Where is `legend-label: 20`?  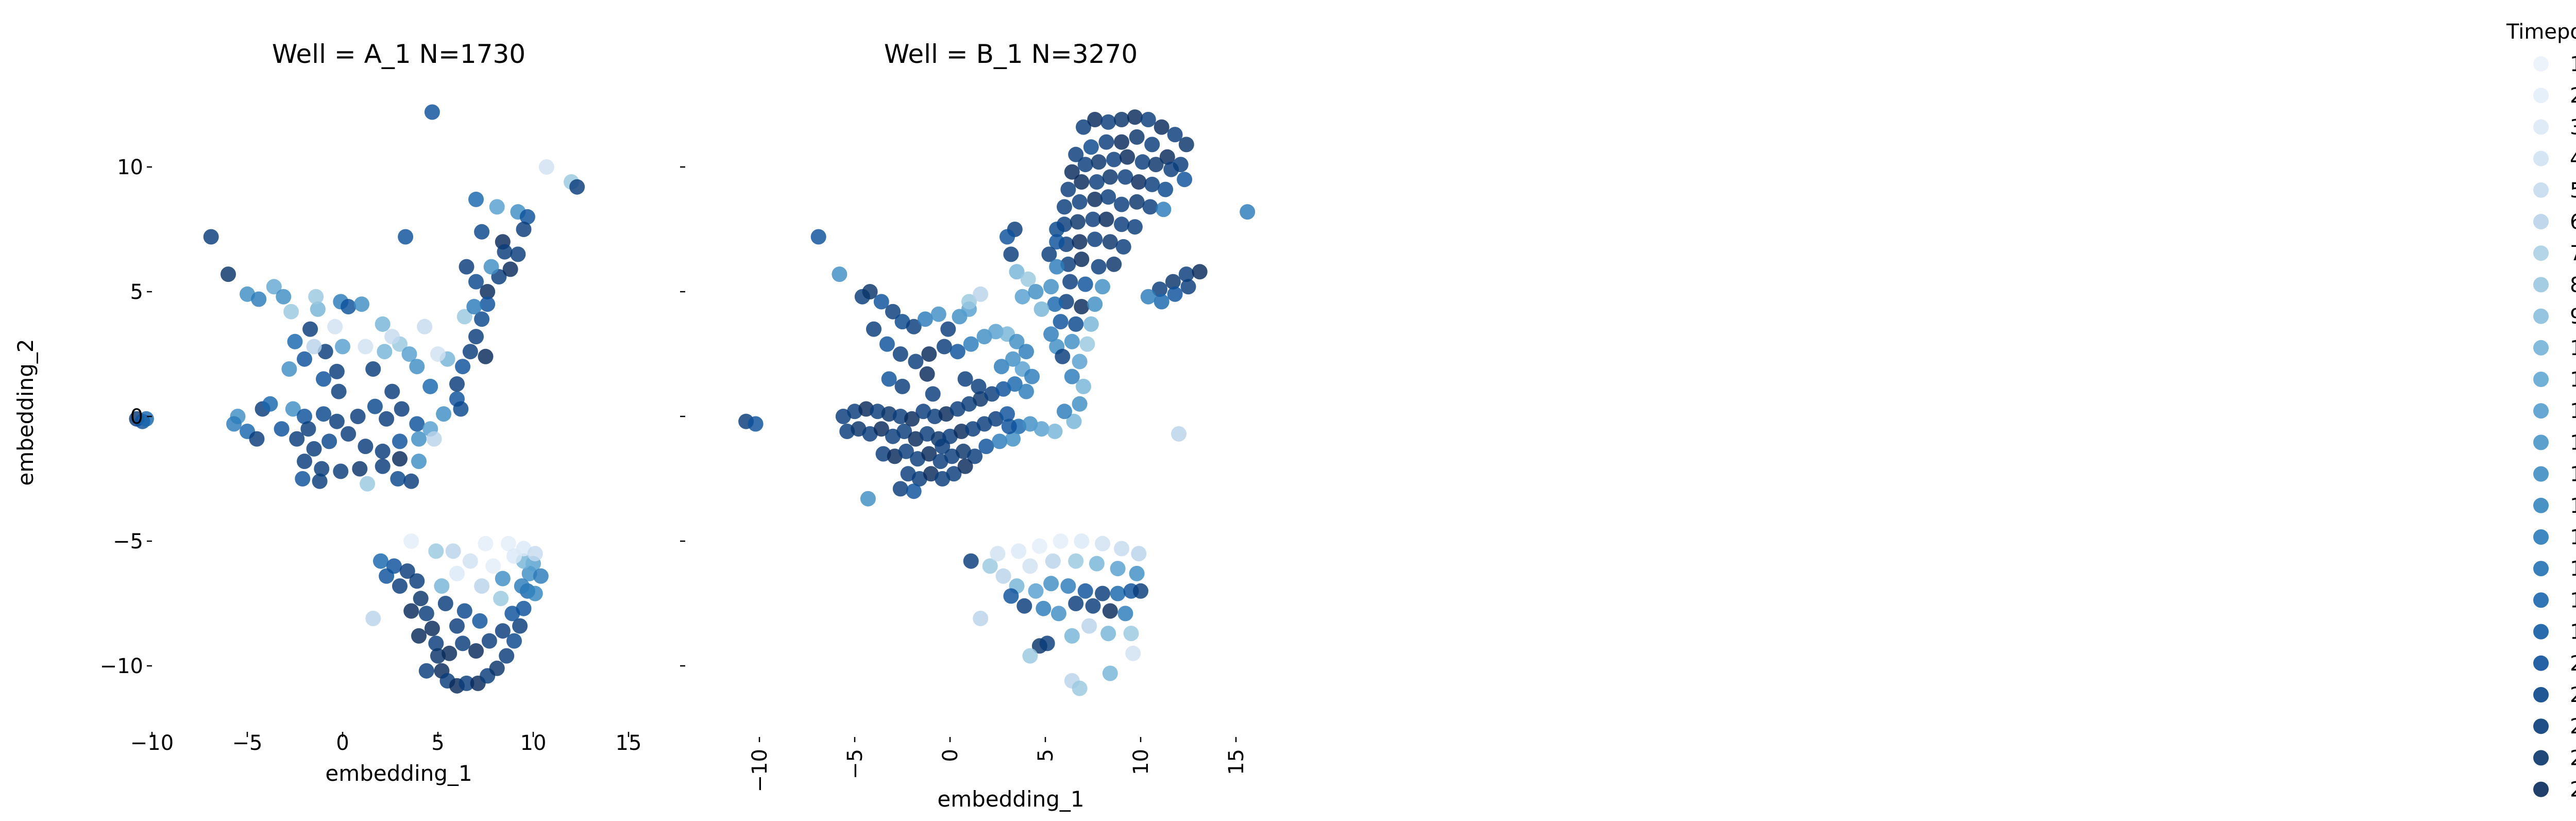 legend-label: 20 is located at coordinates (2573, 664).